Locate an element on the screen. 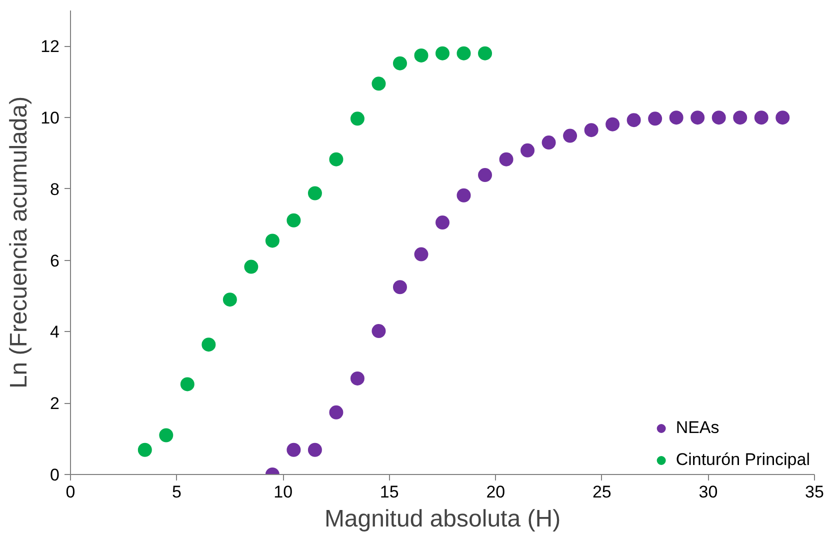  y-tick-label: 4 is located at coordinates (55, 332).